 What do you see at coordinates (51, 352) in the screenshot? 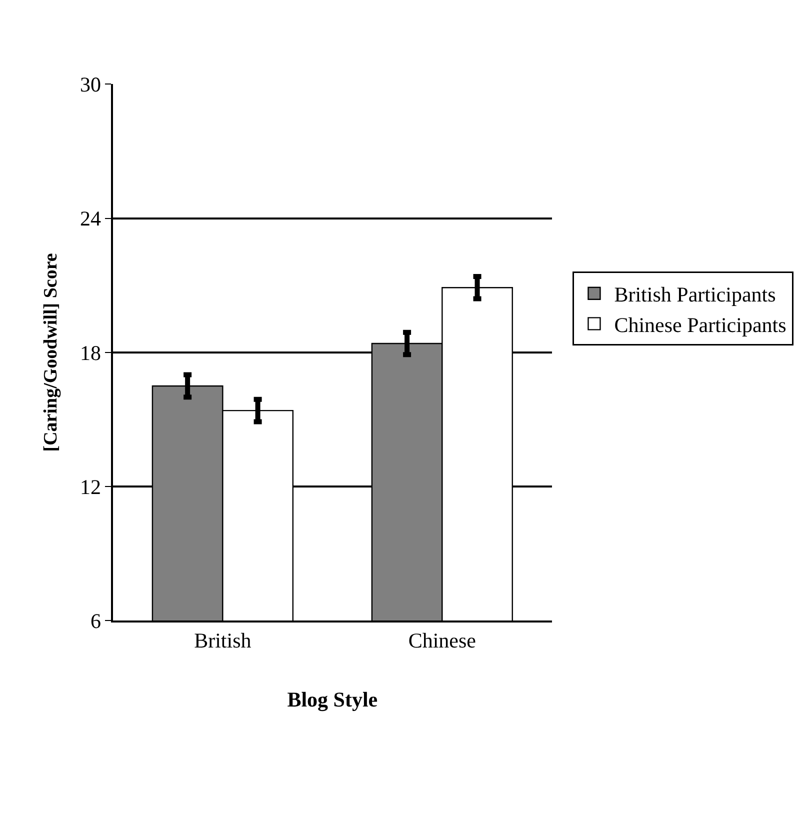
I see `y-axis-title: [Caring/Goodwill] Score` at bounding box center [51, 352].